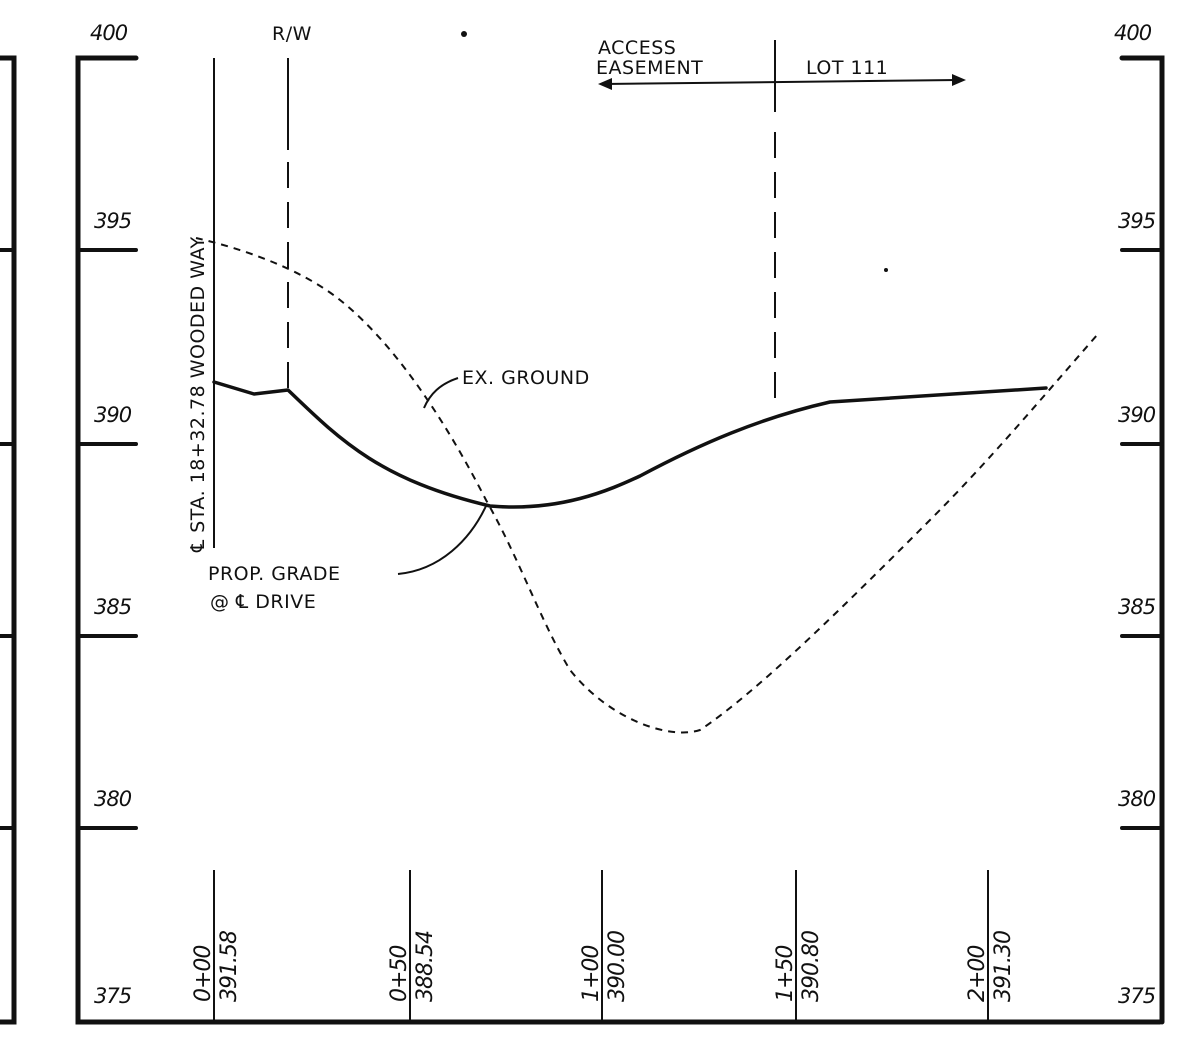  What do you see at coordinates (1137, 799) in the screenshot?
I see `elev-label-right-380: 380` at bounding box center [1137, 799].